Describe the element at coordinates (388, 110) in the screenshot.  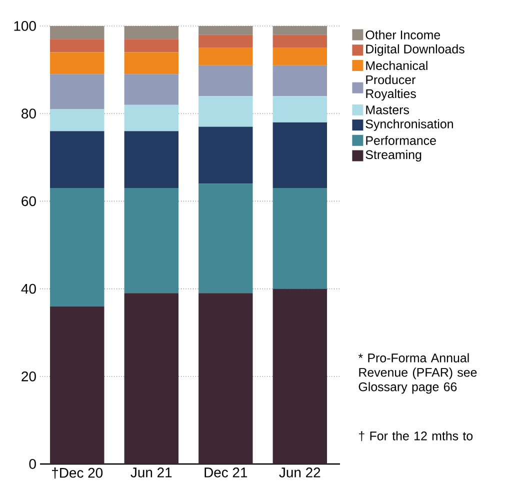
I see `legend-label: Masters` at that location.